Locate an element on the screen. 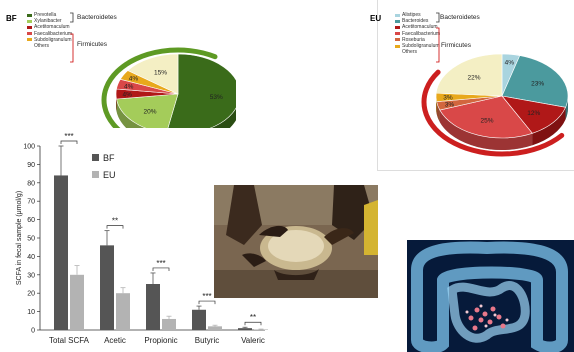 This screenshot has height=352, width=574. pie-slice-label: 25% is located at coordinates (486, 121).